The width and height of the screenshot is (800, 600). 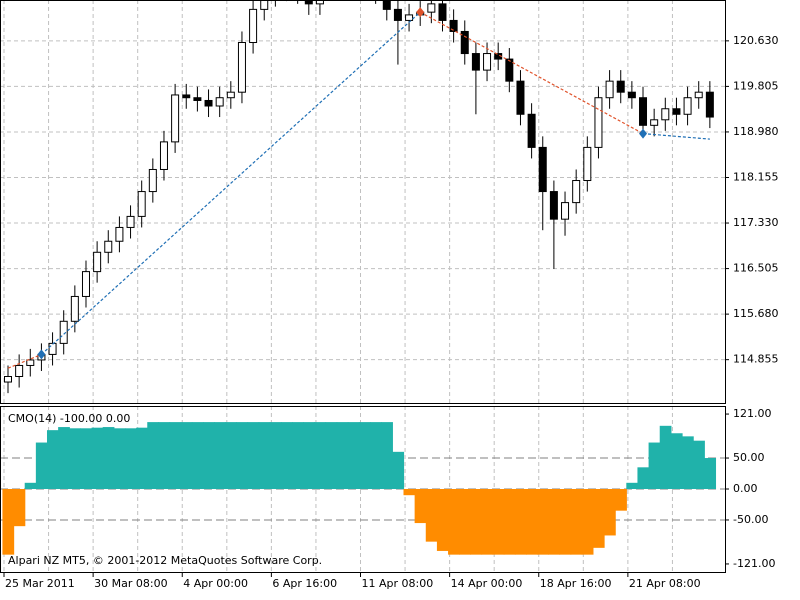 I want to click on x-tick-label: 30 Mar 08:00, so click(x=130, y=583).